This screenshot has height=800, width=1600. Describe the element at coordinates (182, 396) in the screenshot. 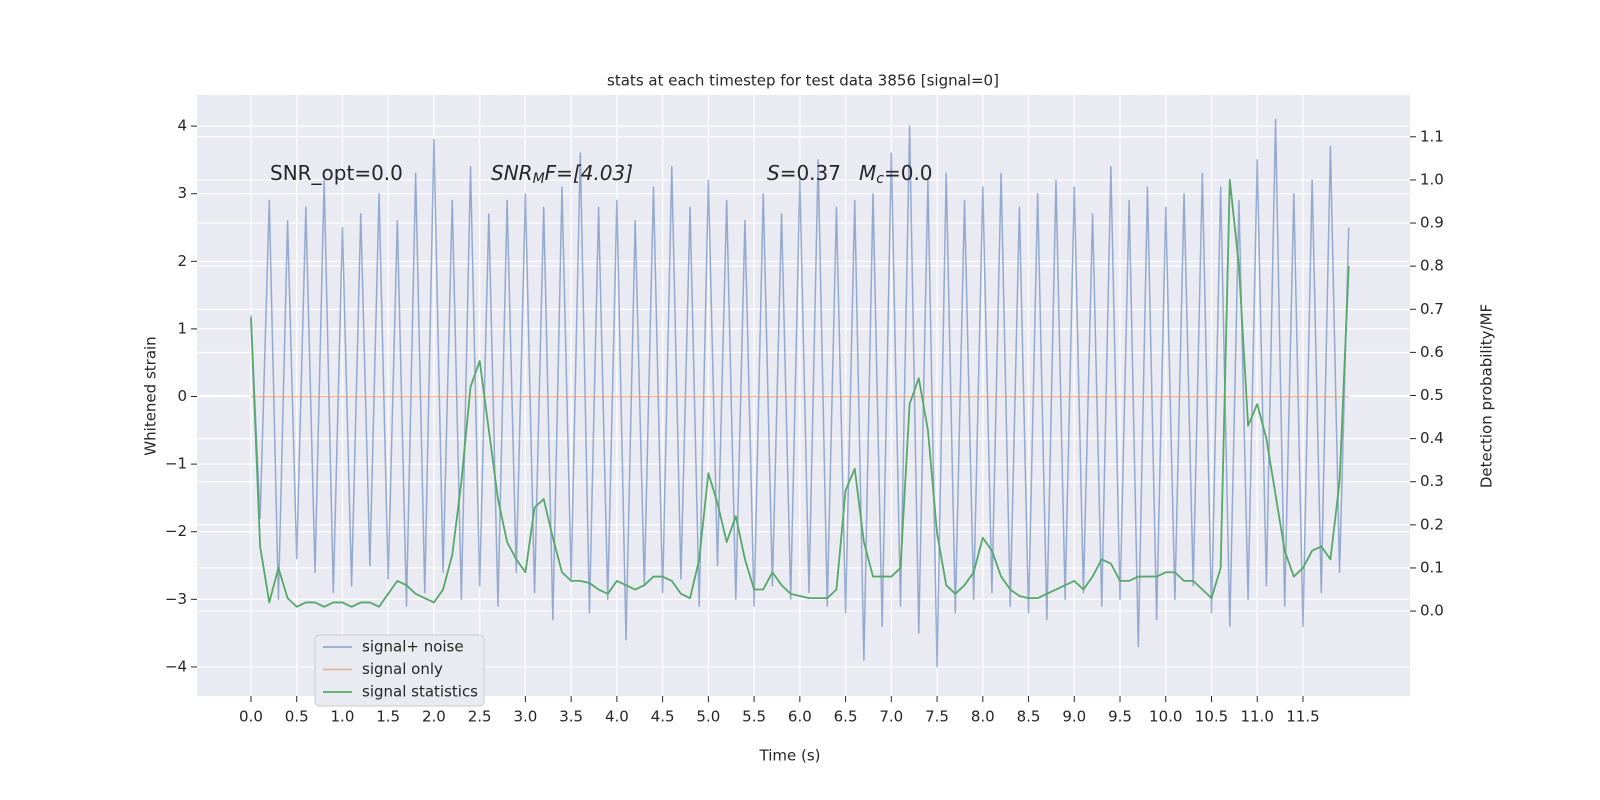

I see `y-tick-label: 0` at that location.